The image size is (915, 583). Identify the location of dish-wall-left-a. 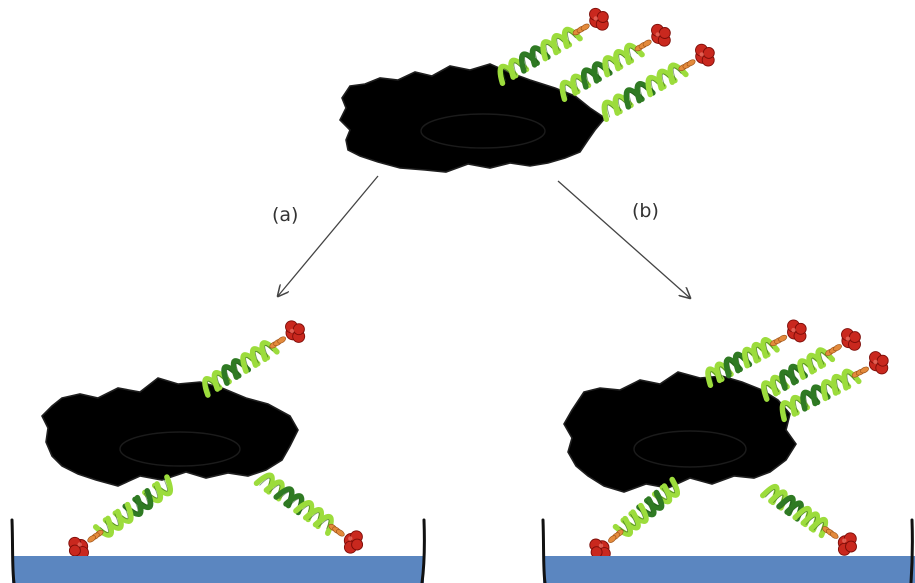
(13, 550).